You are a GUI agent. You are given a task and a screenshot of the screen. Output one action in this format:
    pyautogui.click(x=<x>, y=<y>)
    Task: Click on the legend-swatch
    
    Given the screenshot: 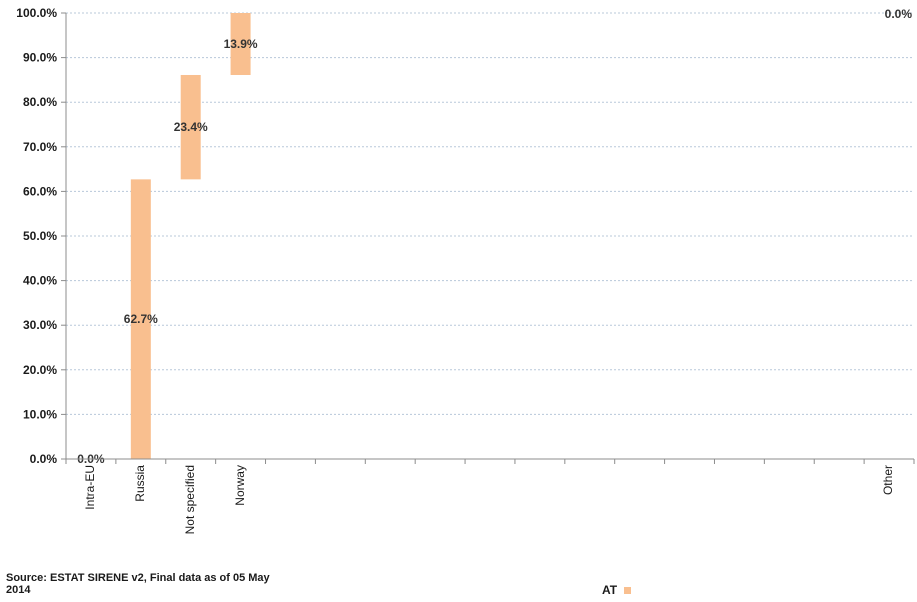 What is the action you would take?
    pyautogui.click(x=628, y=590)
    